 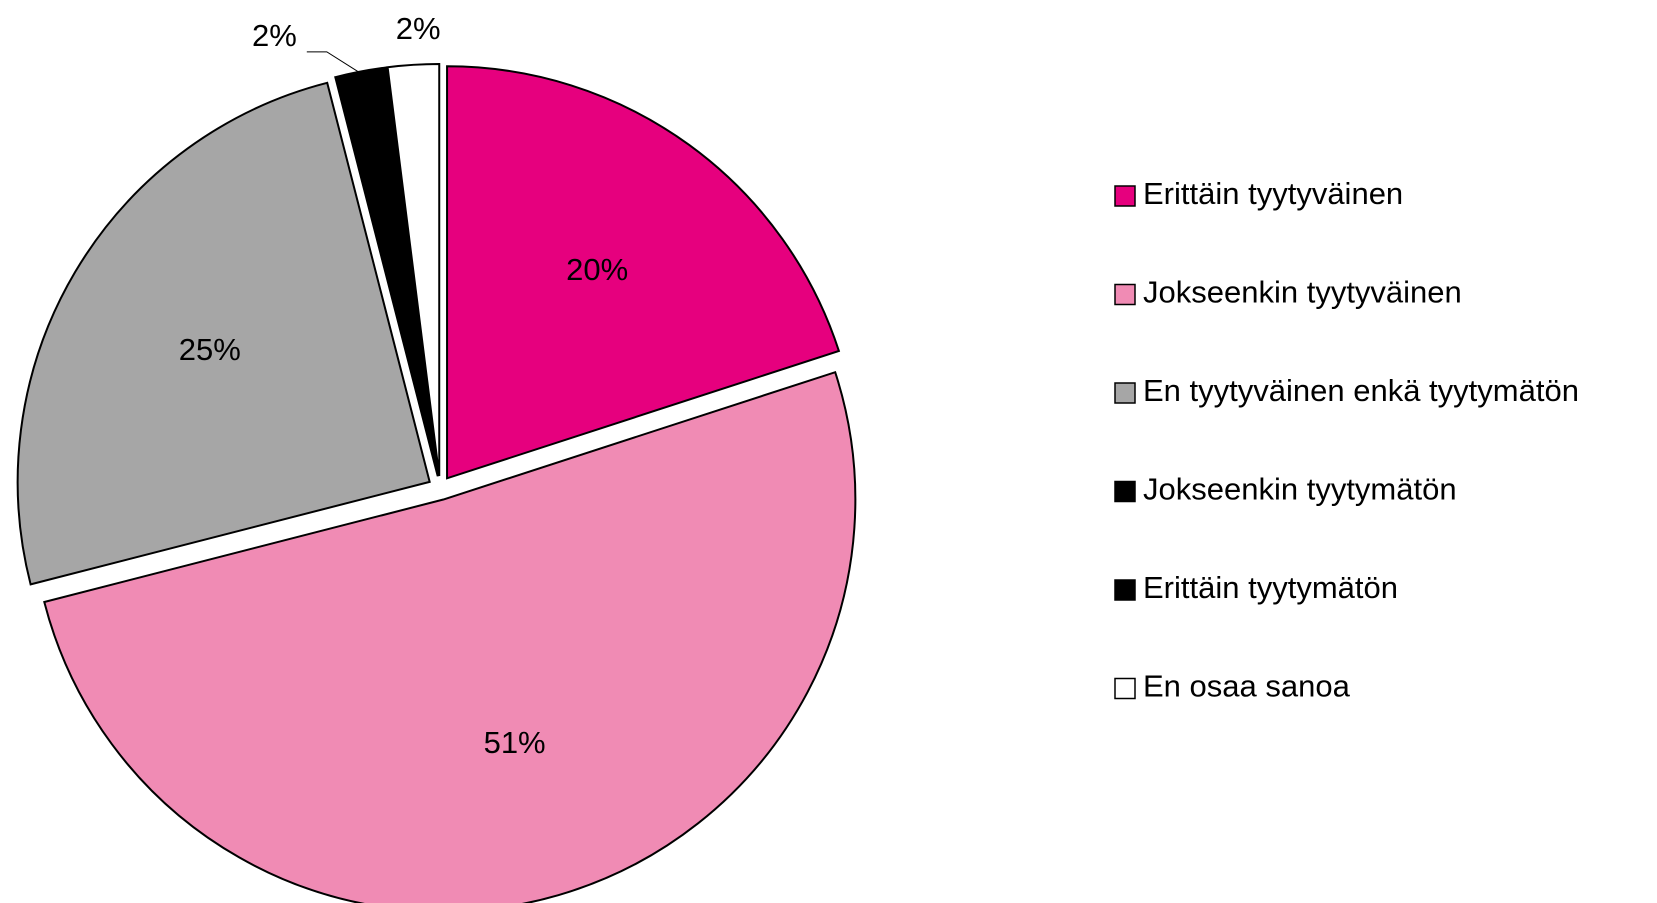 I want to click on legend-label: Erittäin tyytymätön, so click(x=1270, y=587).